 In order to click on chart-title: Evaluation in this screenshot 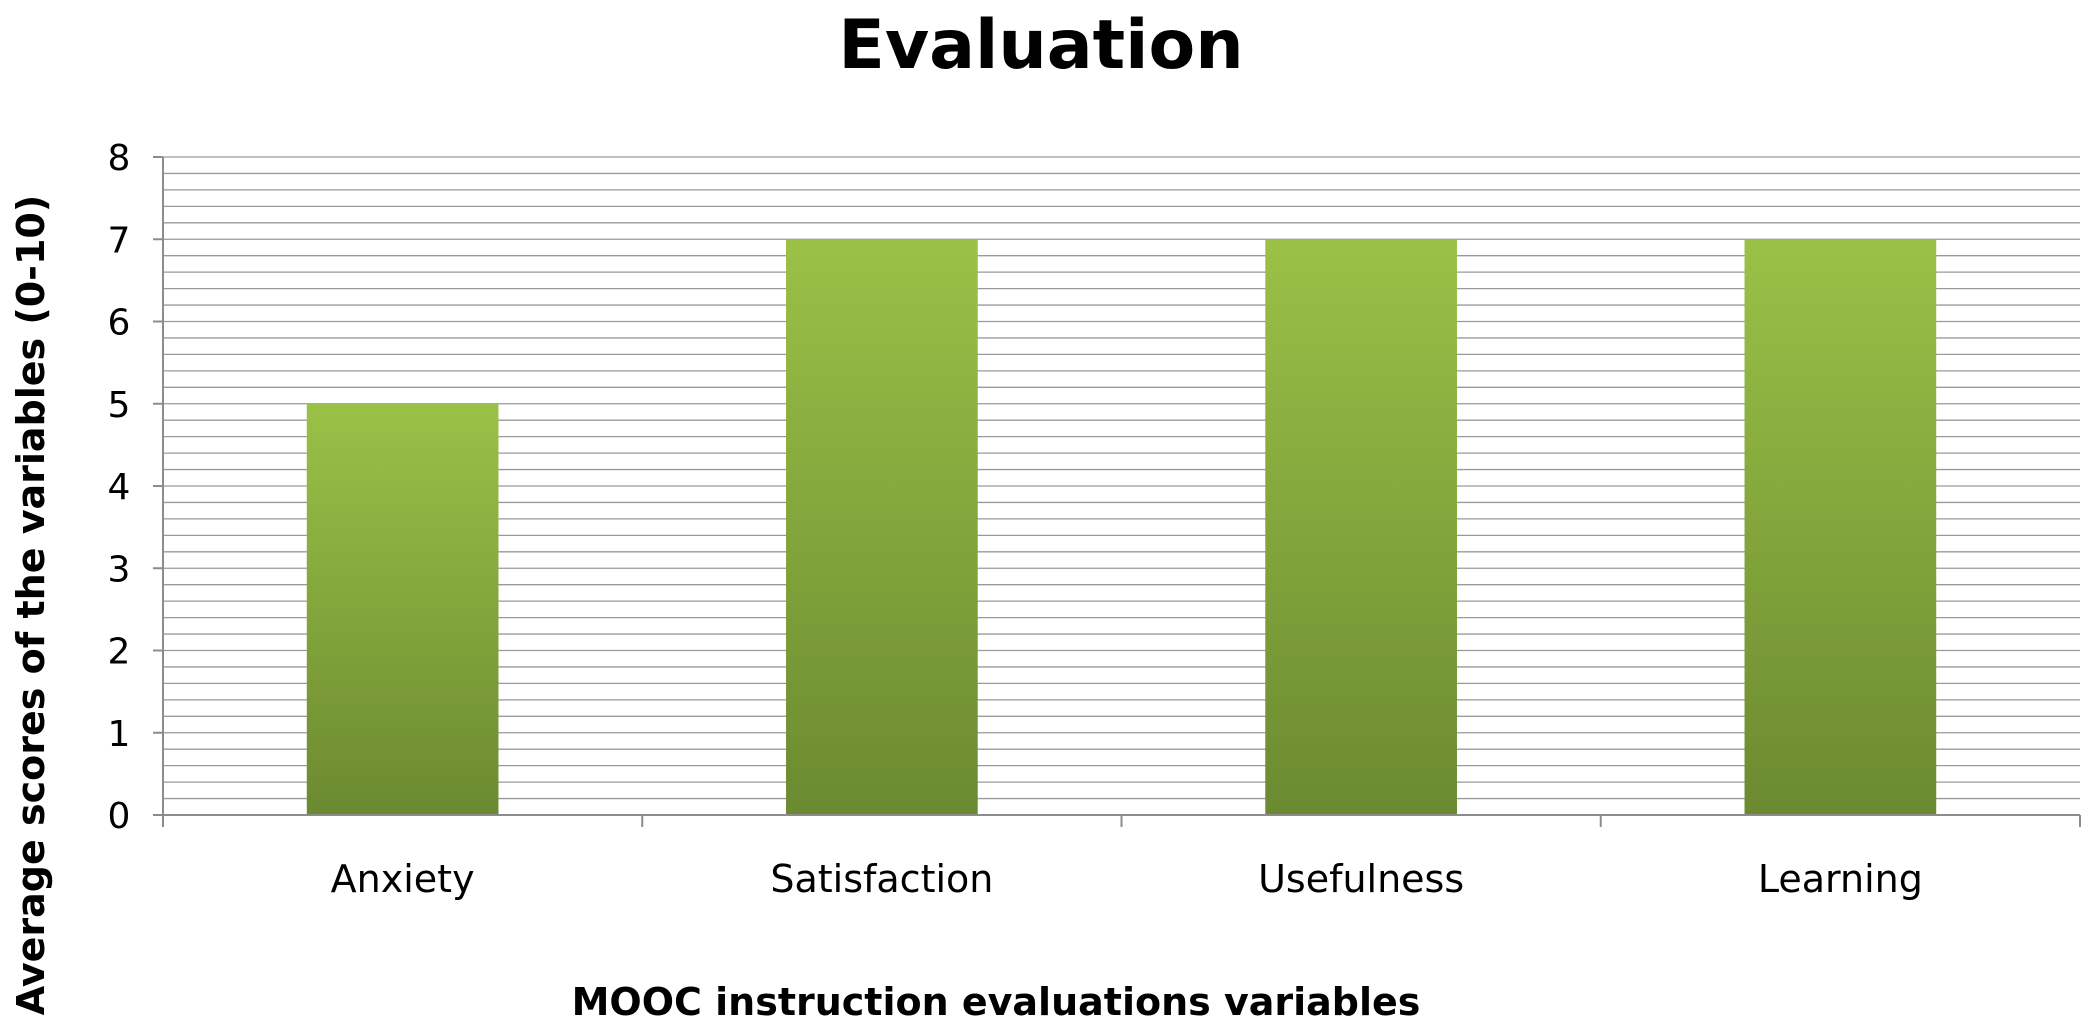, I will do `click(1040, 45)`.